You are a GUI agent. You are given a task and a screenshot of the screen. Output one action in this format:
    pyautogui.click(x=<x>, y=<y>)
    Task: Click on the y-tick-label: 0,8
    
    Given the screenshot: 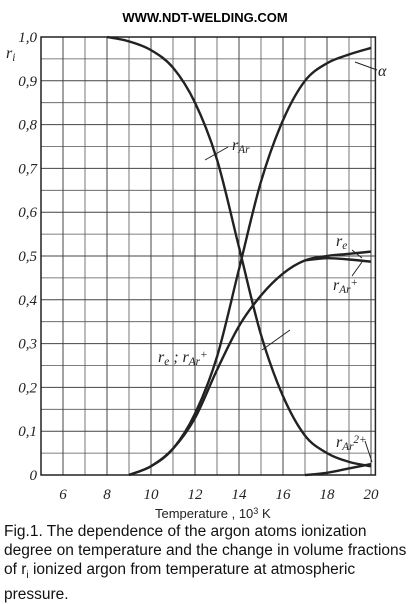 What is the action you would take?
    pyautogui.click(x=27, y=126)
    